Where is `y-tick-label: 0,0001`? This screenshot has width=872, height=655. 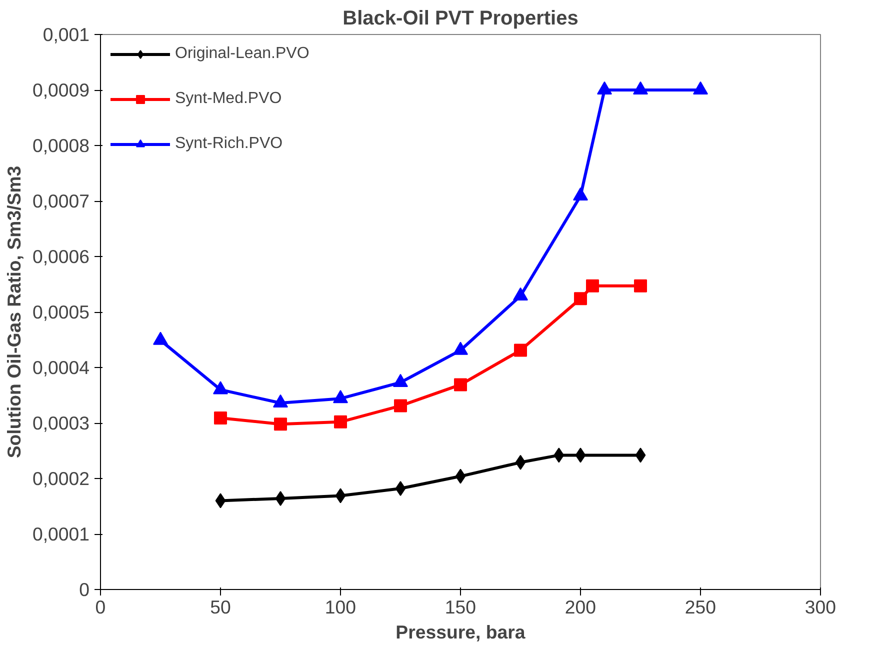 y-tick-label: 0,0001 is located at coordinates (61, 534).